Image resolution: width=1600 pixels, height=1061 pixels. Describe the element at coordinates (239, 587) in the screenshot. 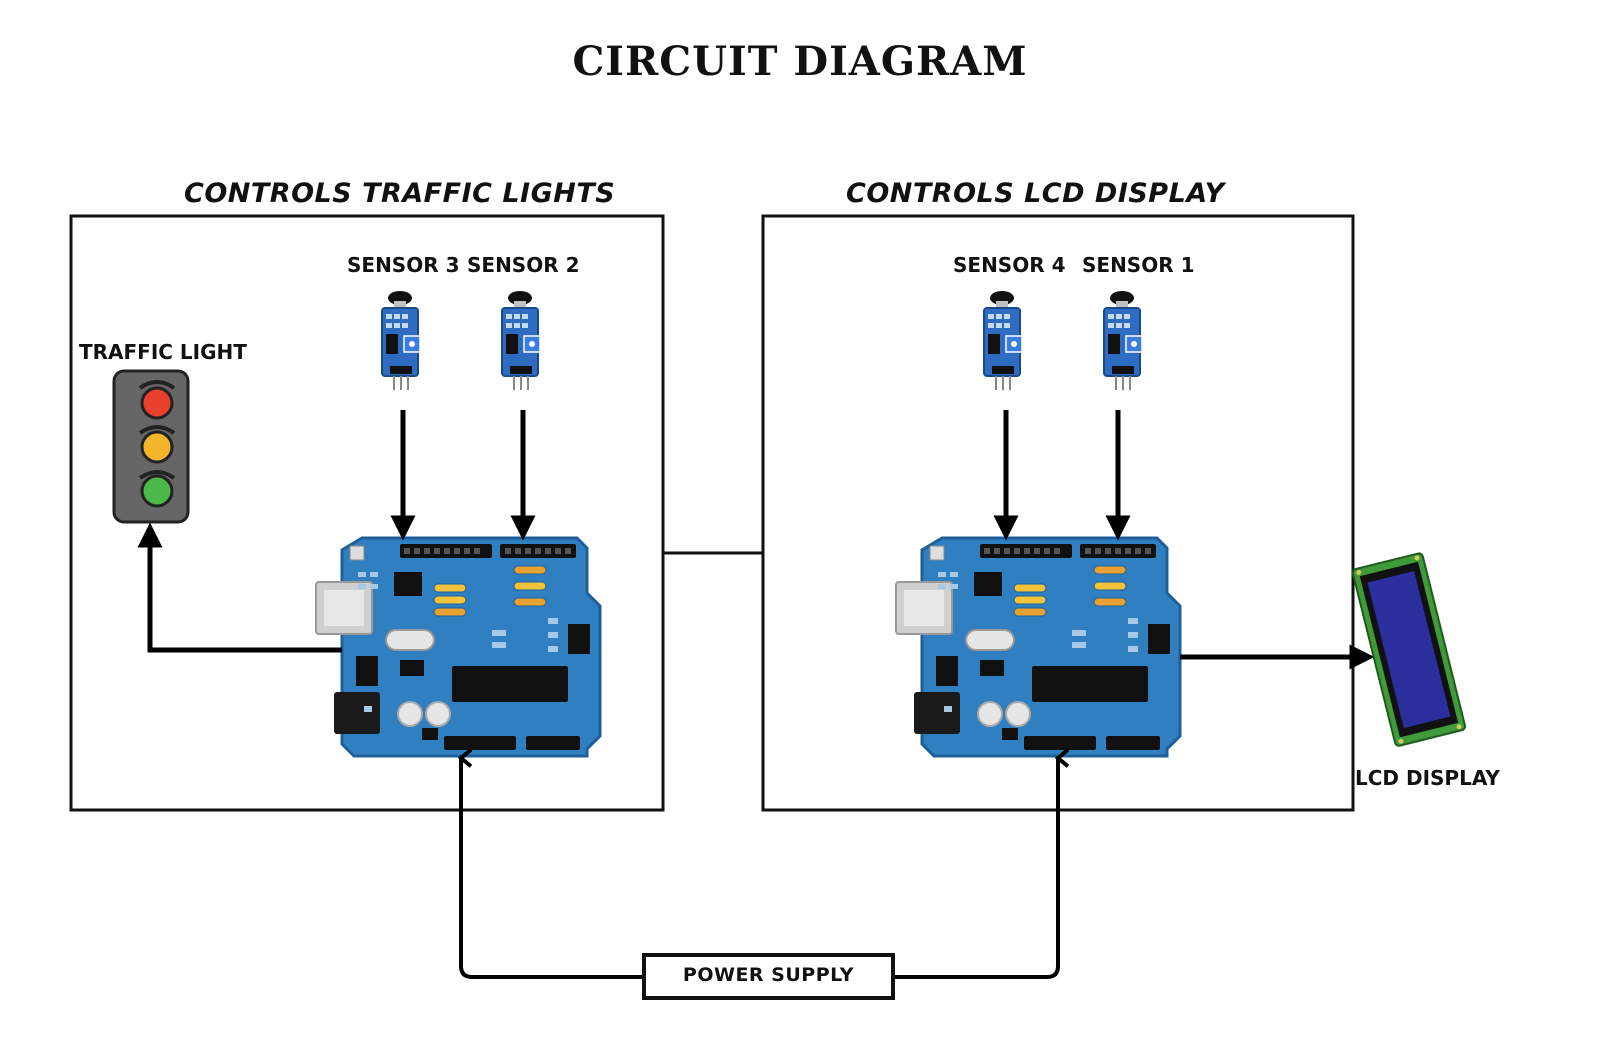

I see `traffic-light-arrow` at that location.